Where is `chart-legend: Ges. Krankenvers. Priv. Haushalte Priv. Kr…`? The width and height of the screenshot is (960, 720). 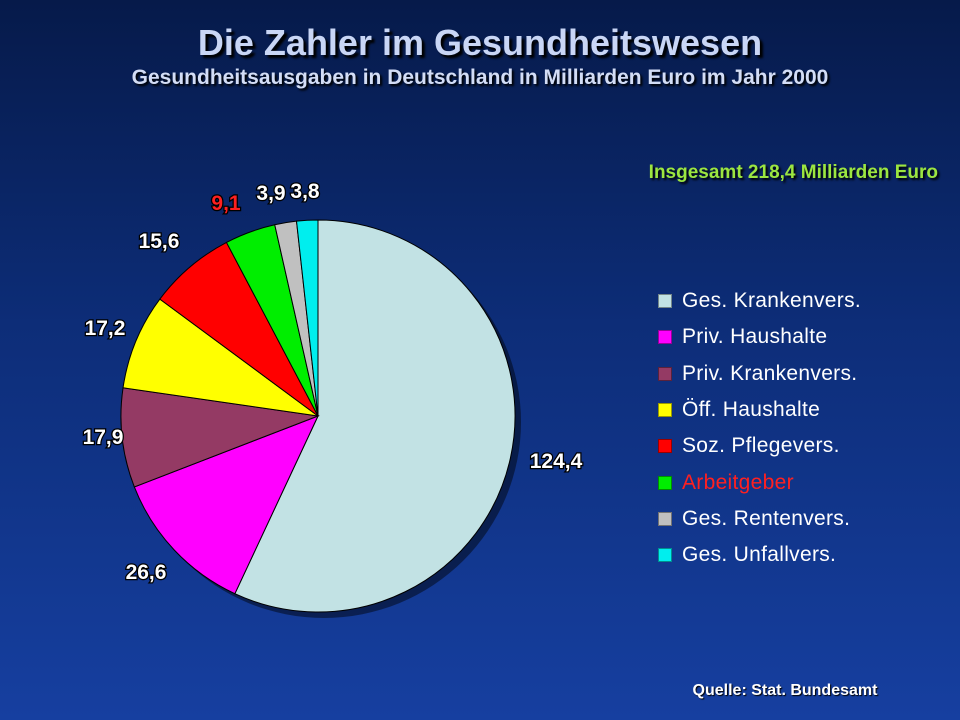 chart-legend: Ges. Krankenvers. Priv. Haushalte Priv. Kr… is located at coordinates (803, 428).